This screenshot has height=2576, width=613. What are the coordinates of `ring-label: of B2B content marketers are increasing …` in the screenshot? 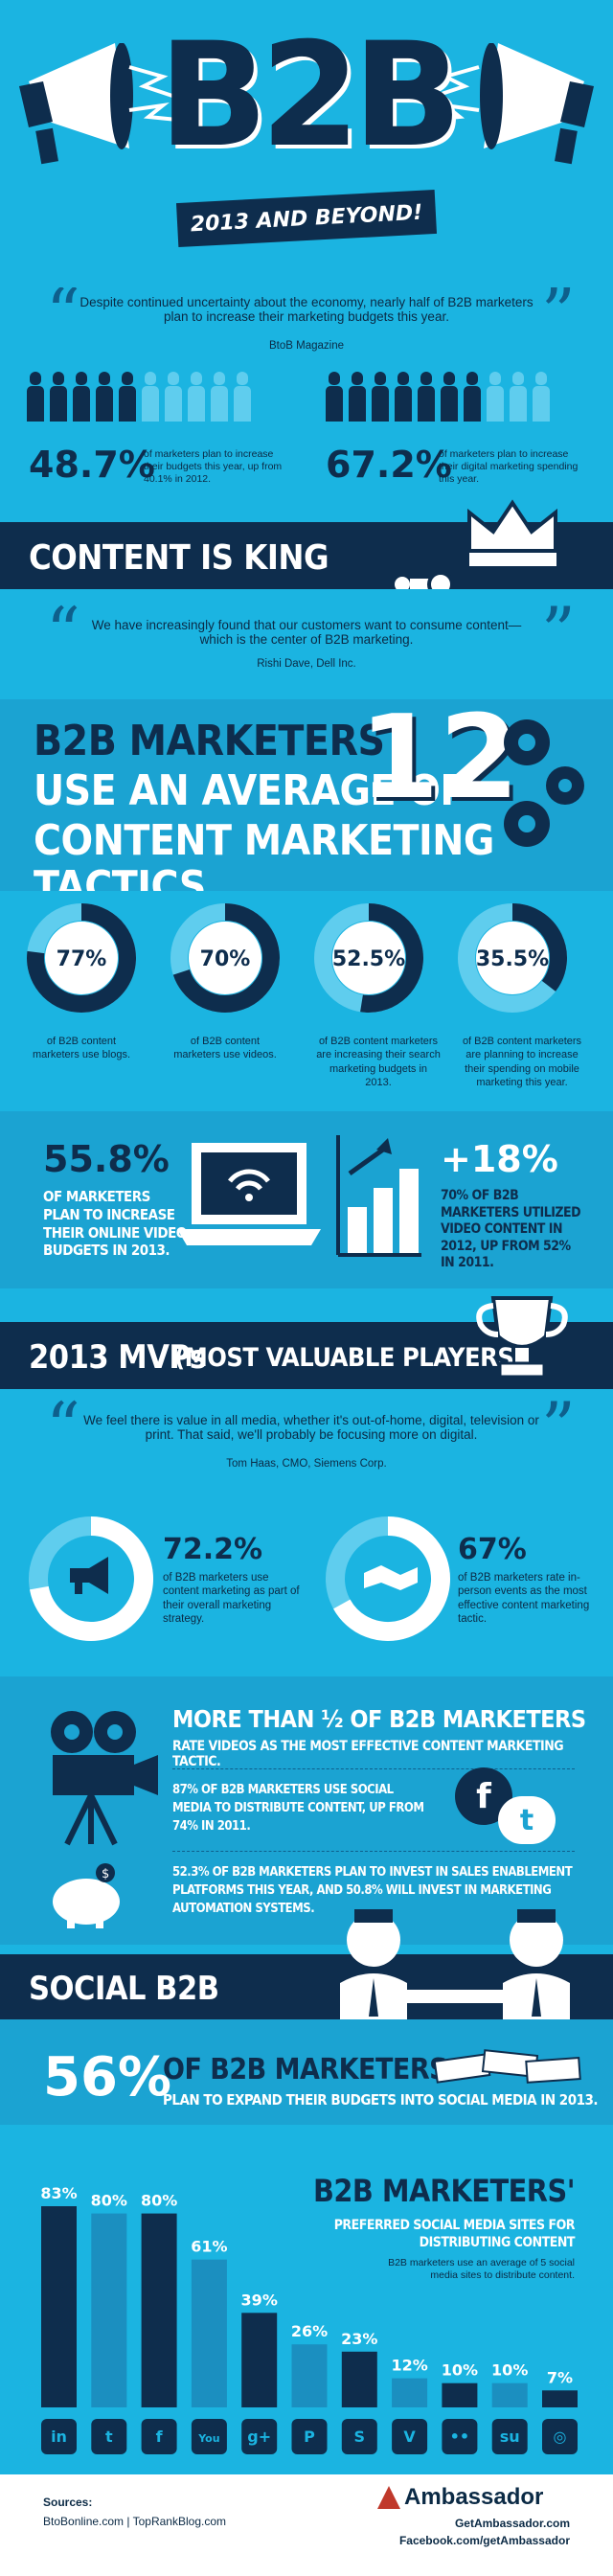 It's located at (378, 1062).